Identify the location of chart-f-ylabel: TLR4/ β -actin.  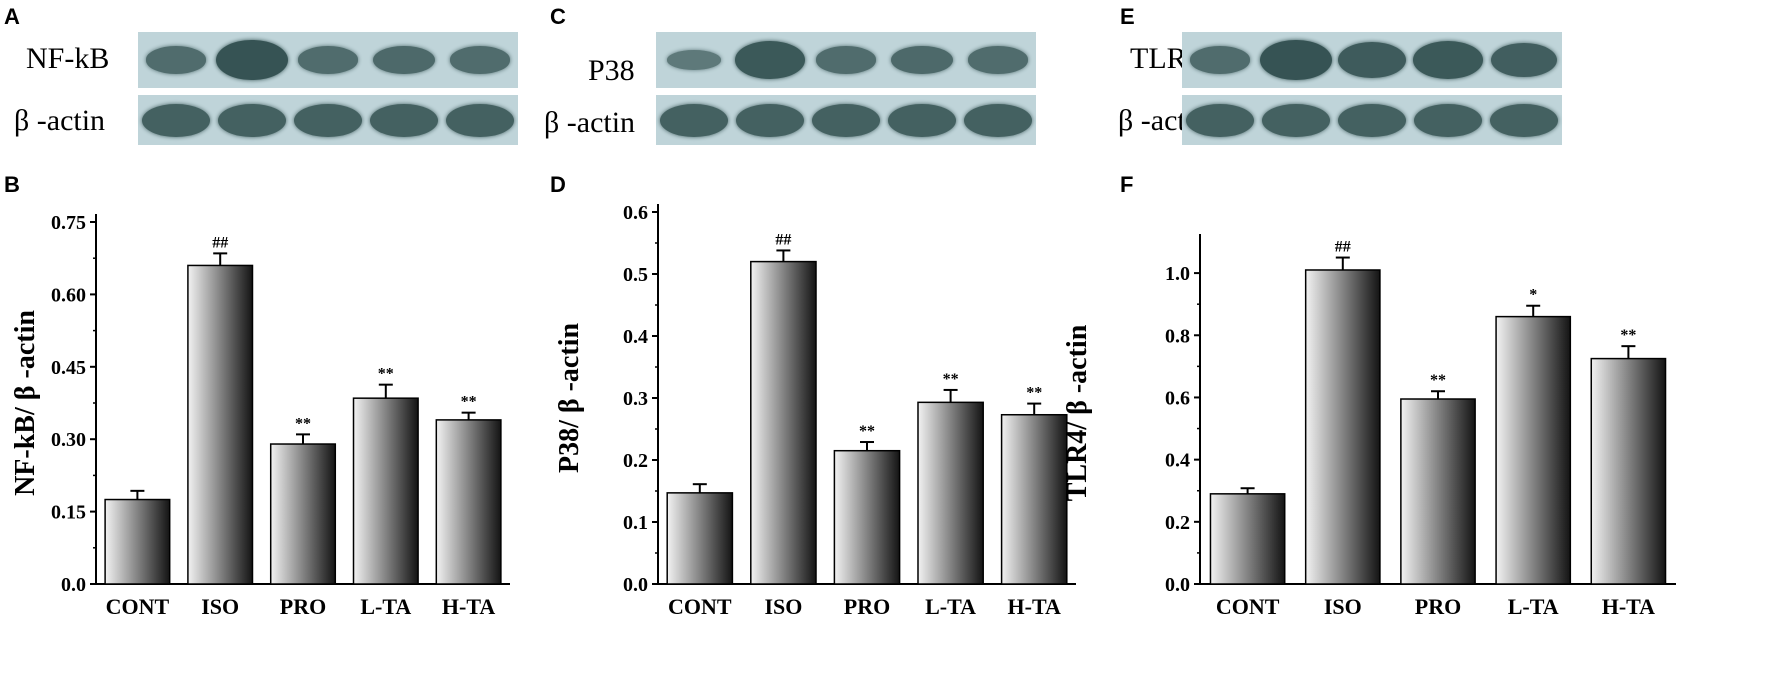
(1077, 412).